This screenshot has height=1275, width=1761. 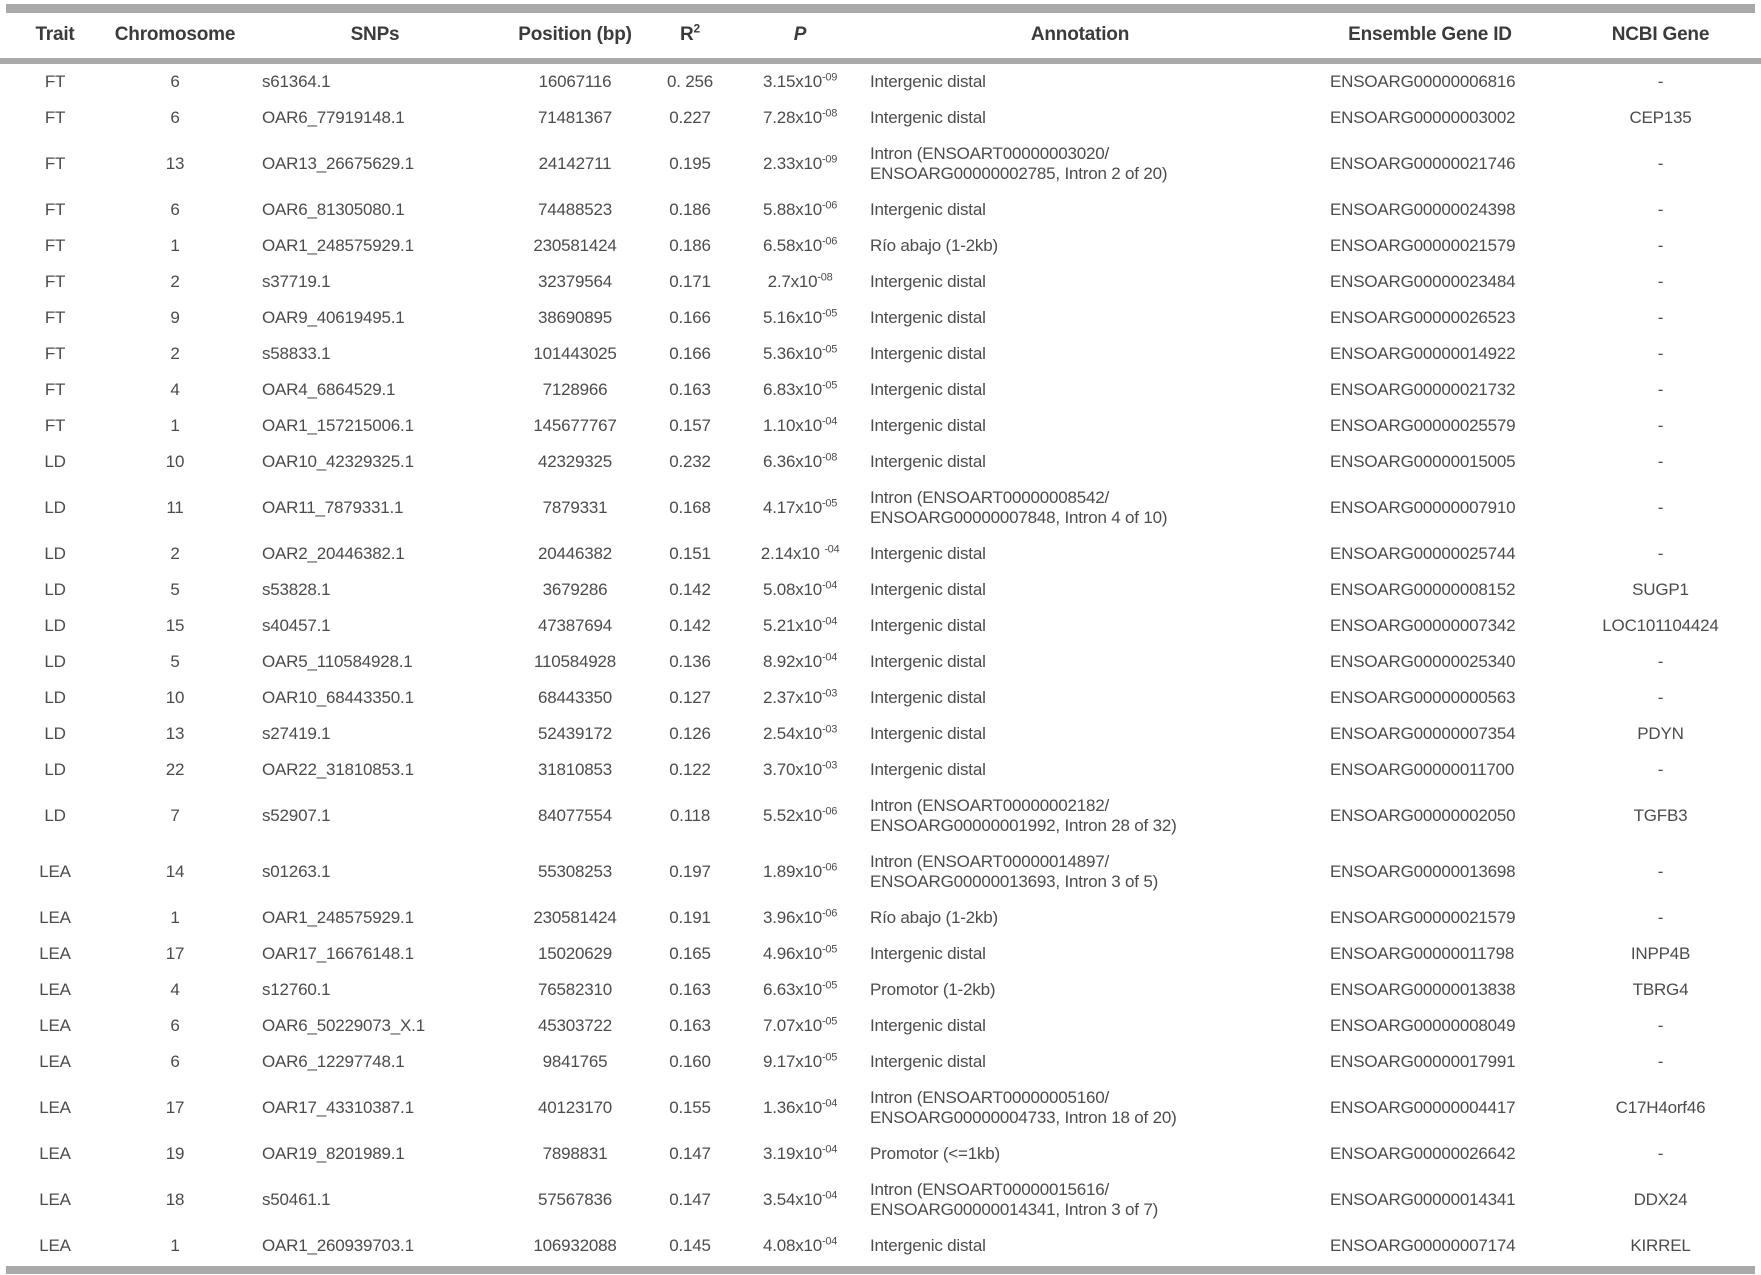 I want to click on p-value-mantissa: 5.21x10, so click(x=792, y=625).